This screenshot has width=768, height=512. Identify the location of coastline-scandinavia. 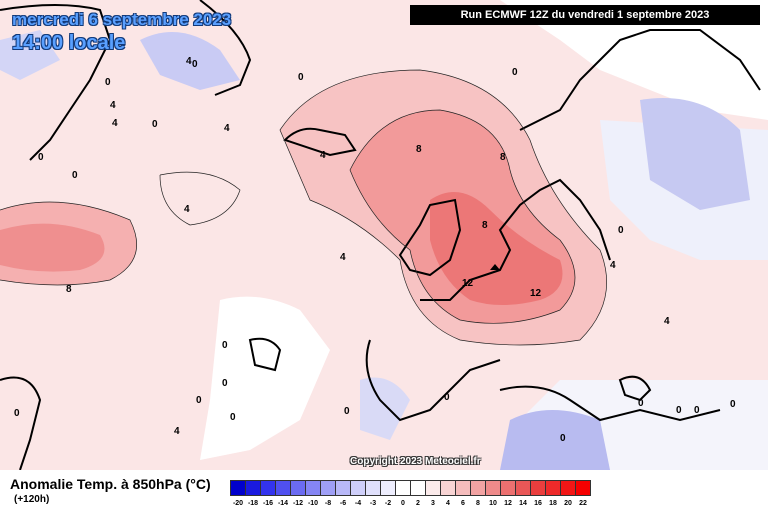
(640, 80).